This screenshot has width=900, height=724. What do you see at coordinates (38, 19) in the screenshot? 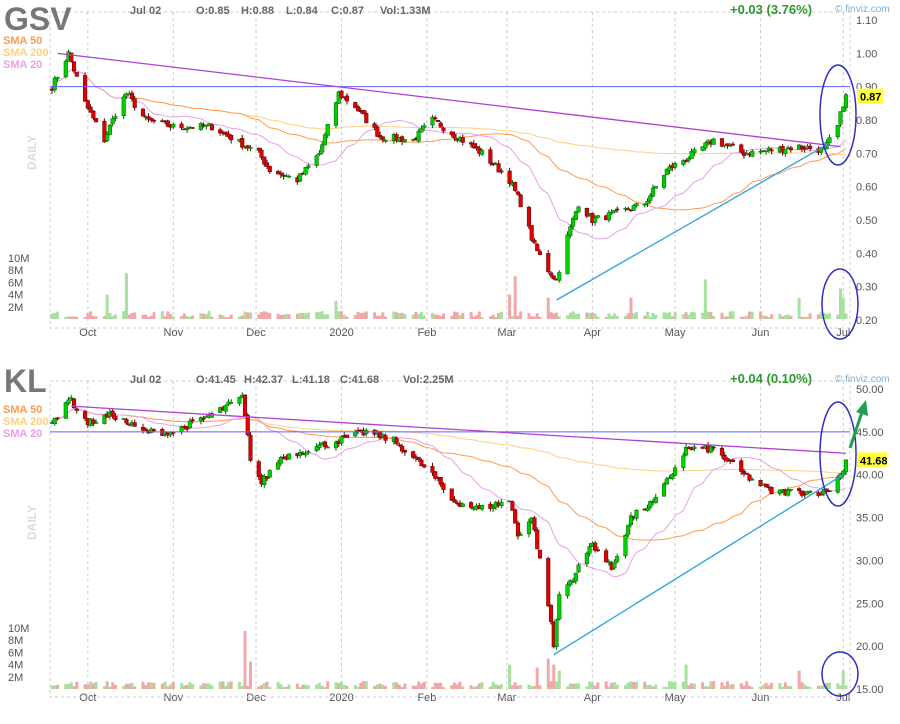
I see `ticker-symbol: GSV` at bounding box center [38, 19].